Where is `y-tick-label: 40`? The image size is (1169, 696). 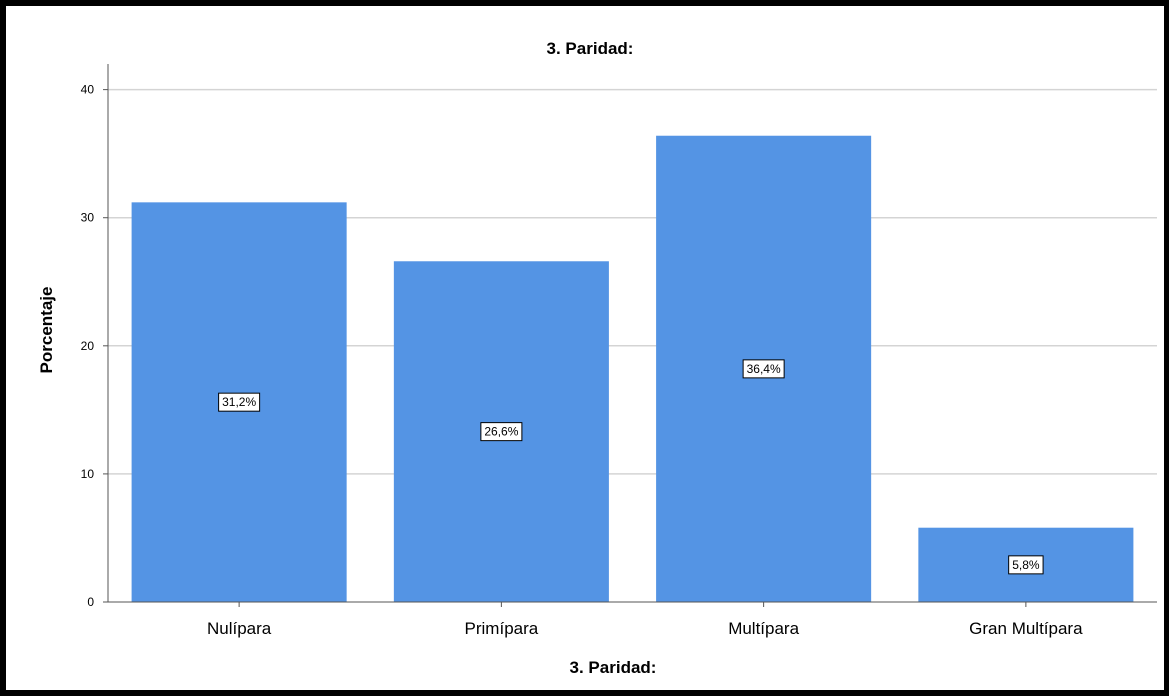
y-tick-label: 40 is located at coordinates (88, 90).